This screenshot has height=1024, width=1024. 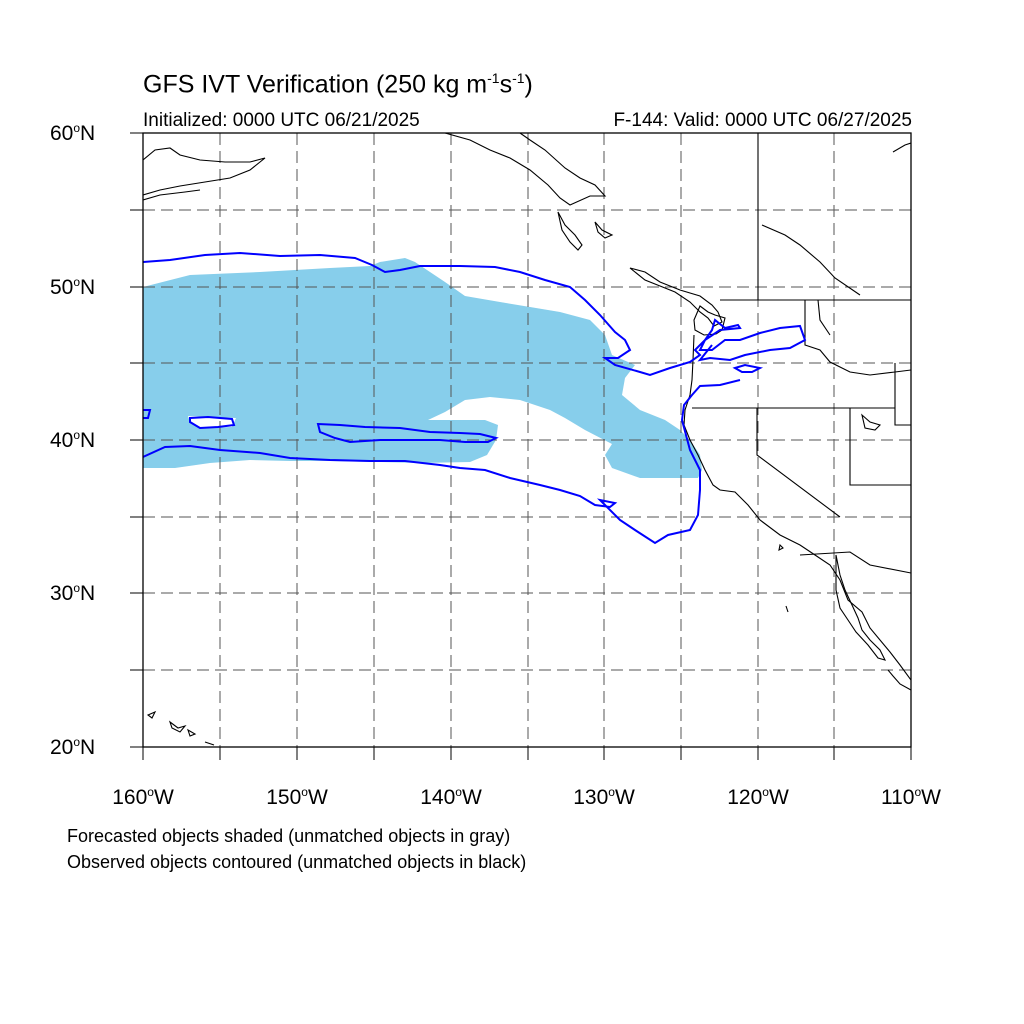 What do you see at coordinates (73, 593) in the screenshot?
I see `lat-label-30n: 30oN` at bounding box center [73, 593].